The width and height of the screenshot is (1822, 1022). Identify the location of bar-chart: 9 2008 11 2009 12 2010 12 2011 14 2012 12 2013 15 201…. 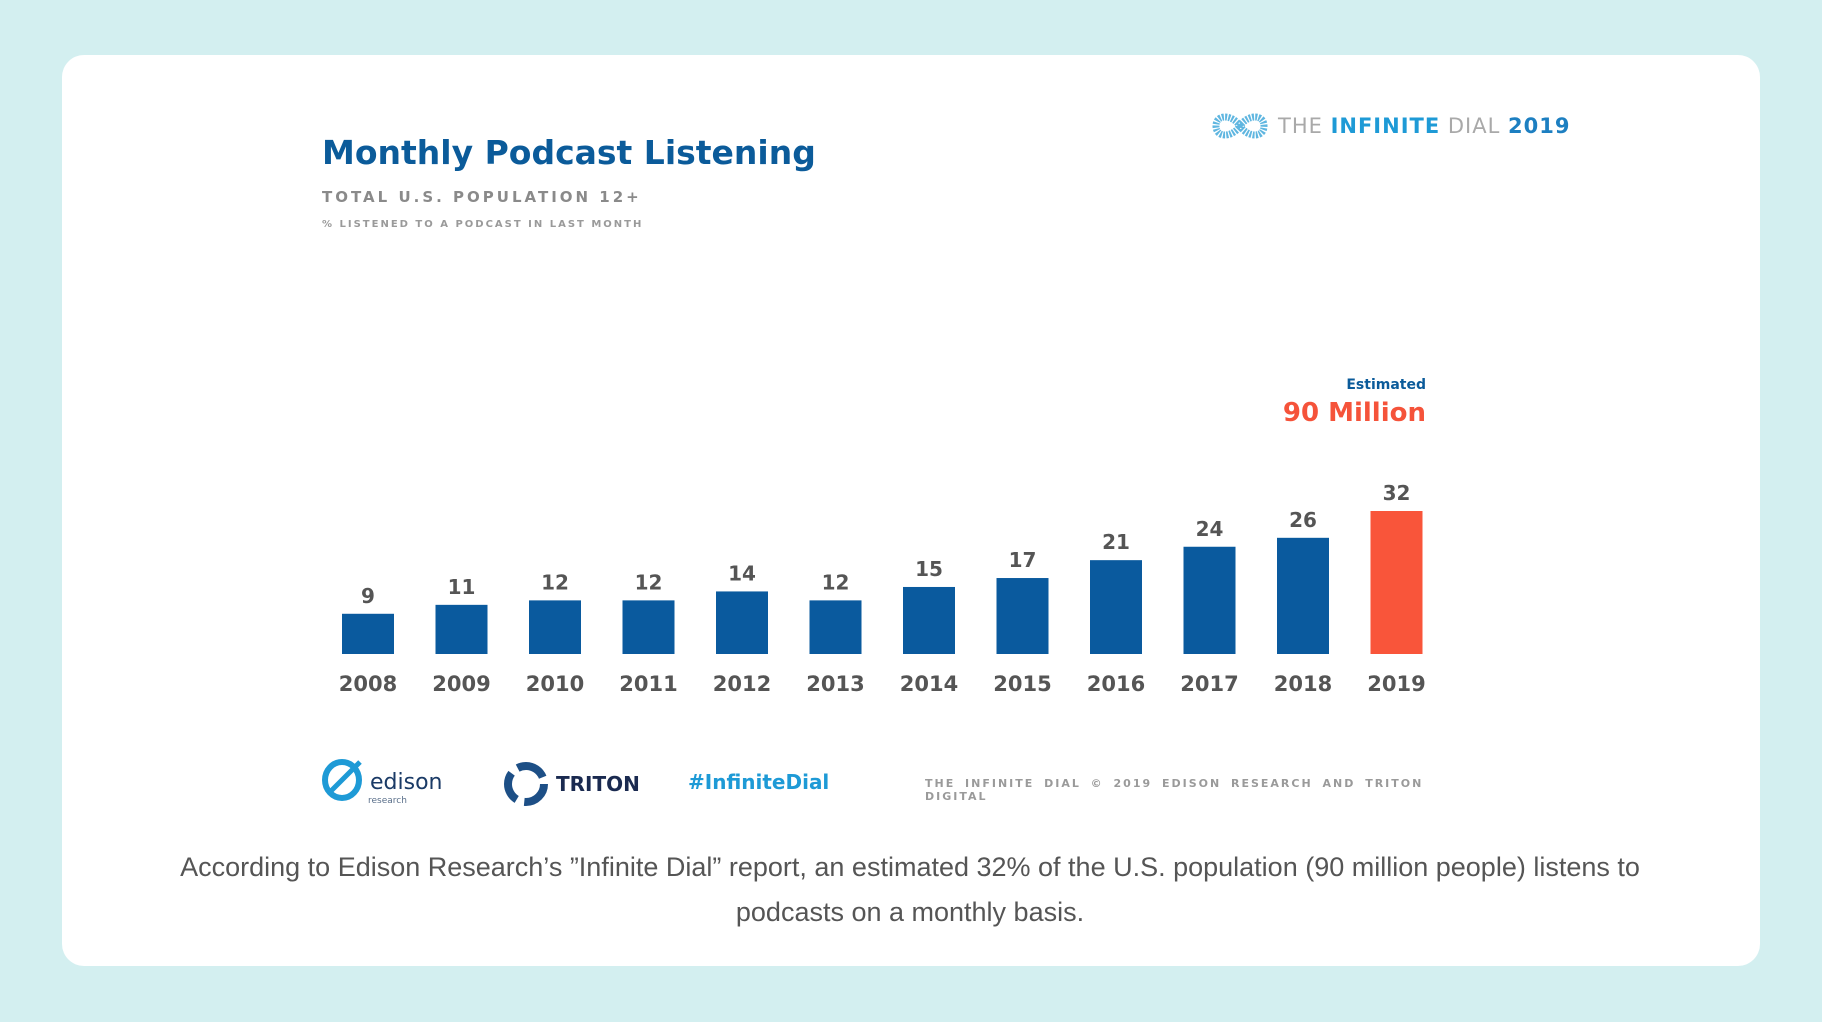
(882, 588).